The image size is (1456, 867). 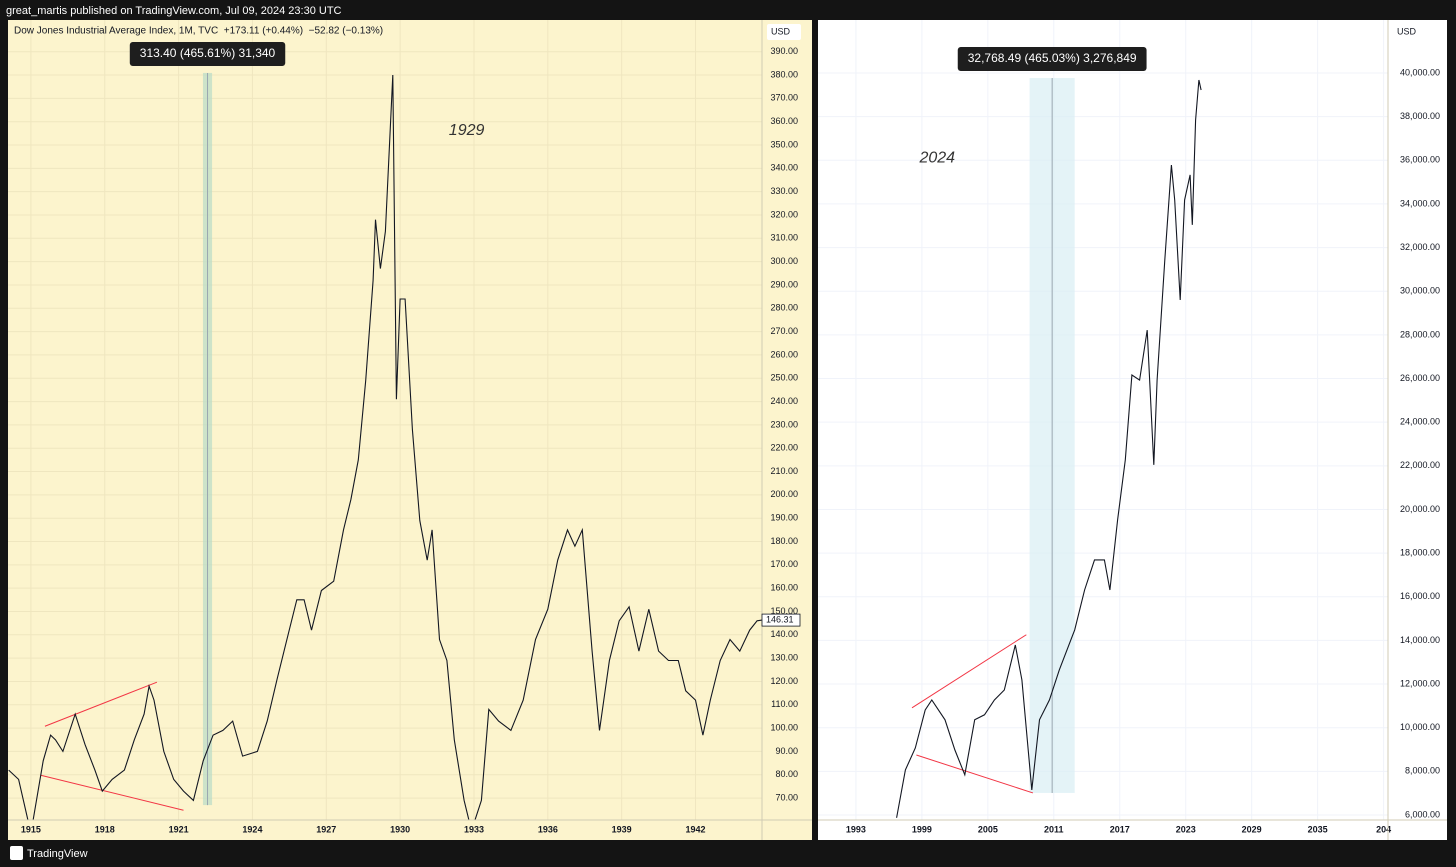 What do you see at coordinates (936, 157) in the screenshot?
I see `annotation: 2024` at bounding box center [936, 157].